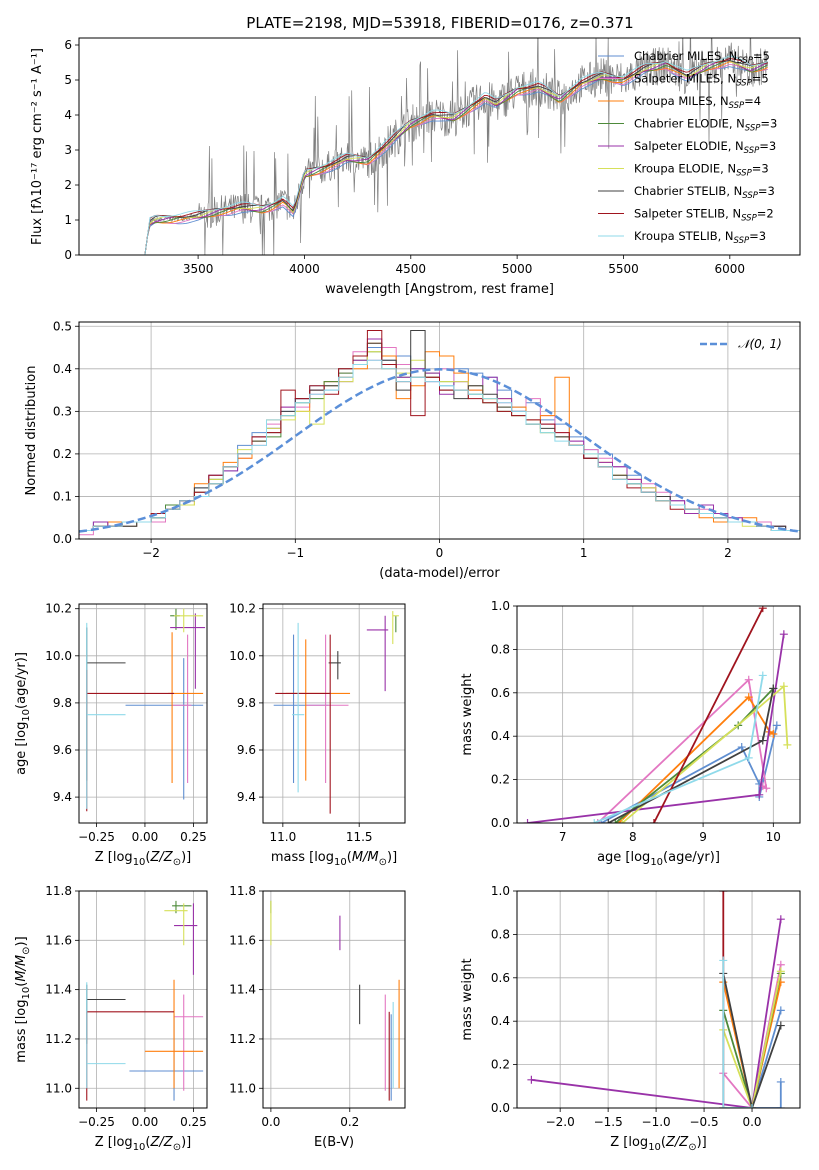 The width and height of the screenshot is (819, 1170). Describe the element at coordinates (68, 115) in the screenshot. I see `y-tick-label: 4` at that location.